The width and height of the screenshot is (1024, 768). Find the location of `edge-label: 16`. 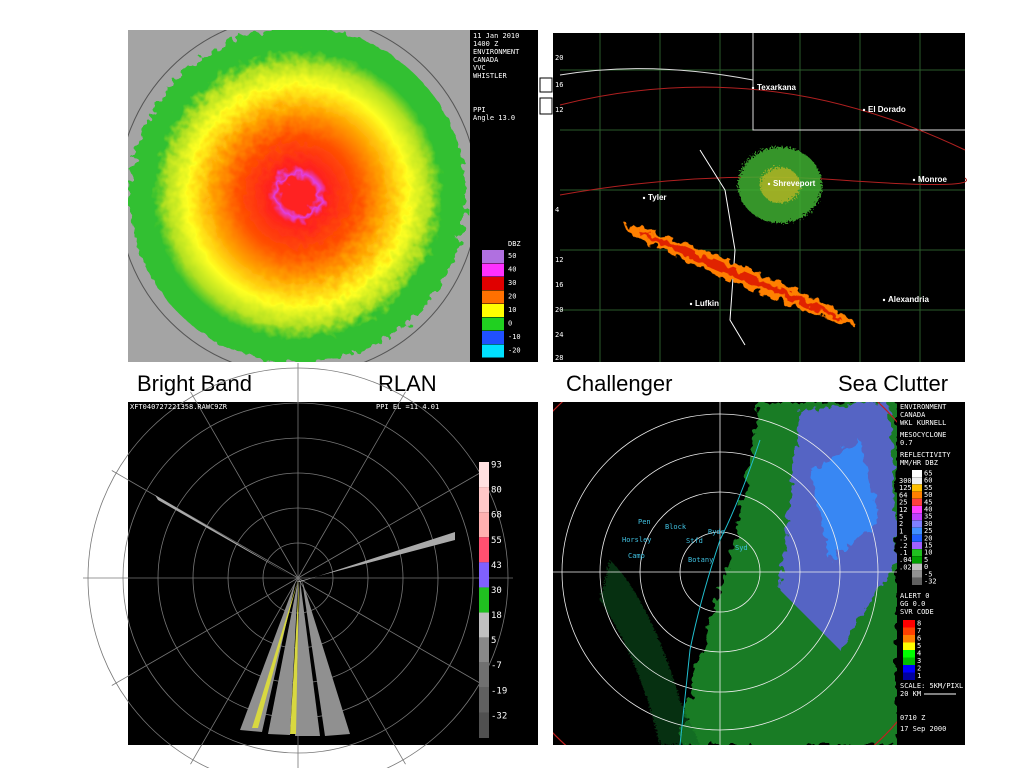

edge-label: 16 is located at coordinates (559, 85).